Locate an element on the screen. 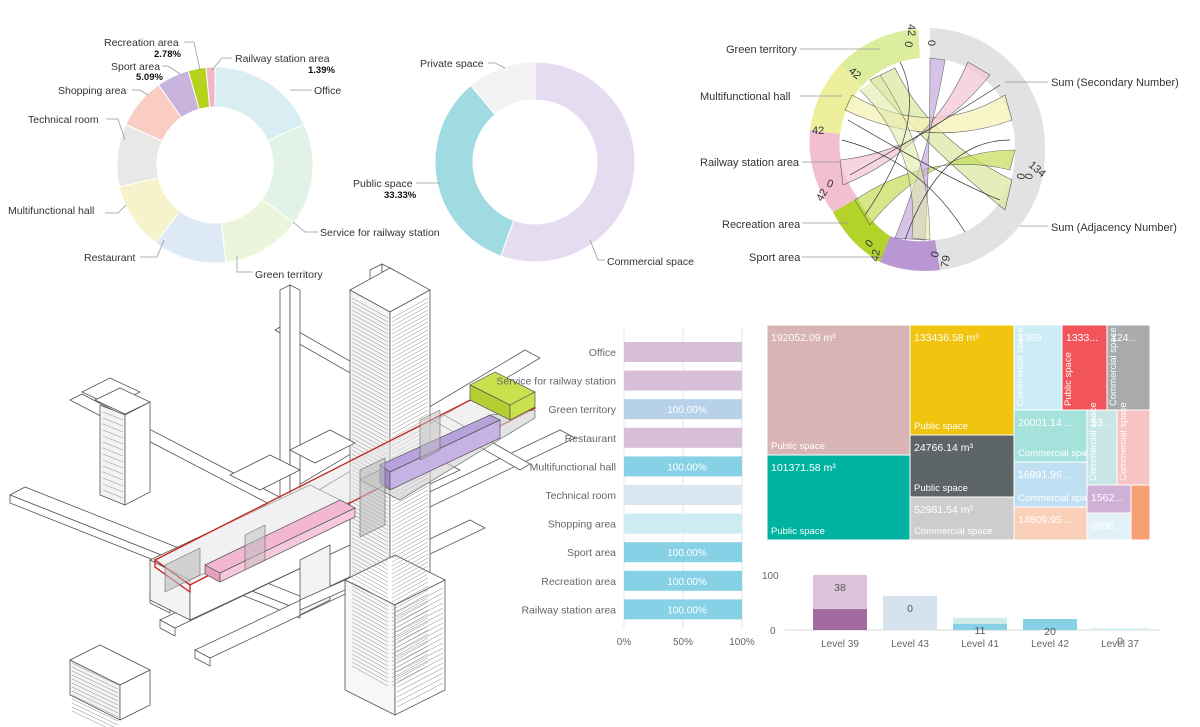 This screenshot has width=1200, height=727. bar-category-label: Multifunctional hall is located at coordinates (573, 467).